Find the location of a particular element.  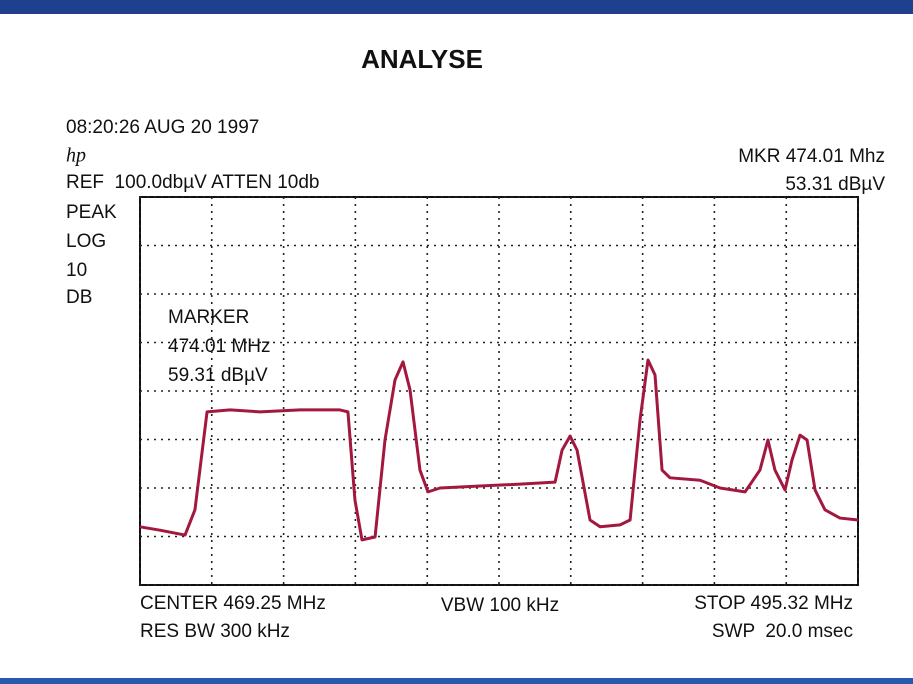

mode-label: PEAK is located at coordinates (91, 212).